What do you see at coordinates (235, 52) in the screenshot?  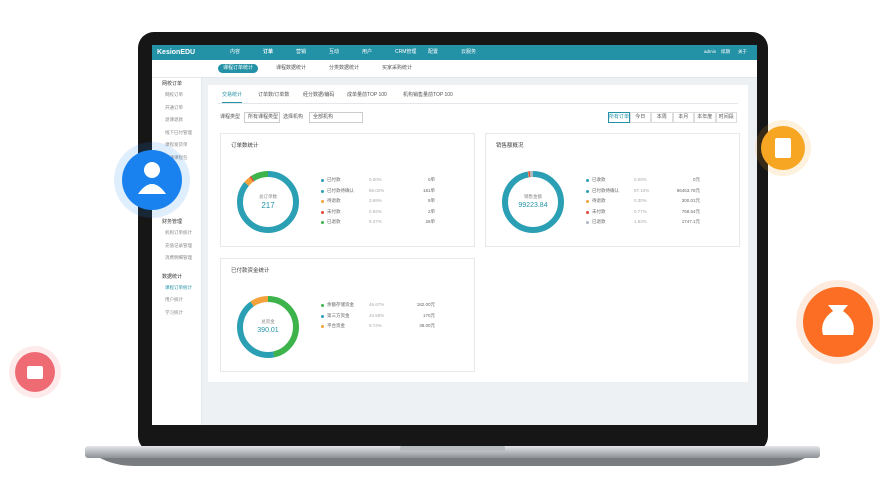 I see `nav-item: 内容` at bounding box center [235, 52].